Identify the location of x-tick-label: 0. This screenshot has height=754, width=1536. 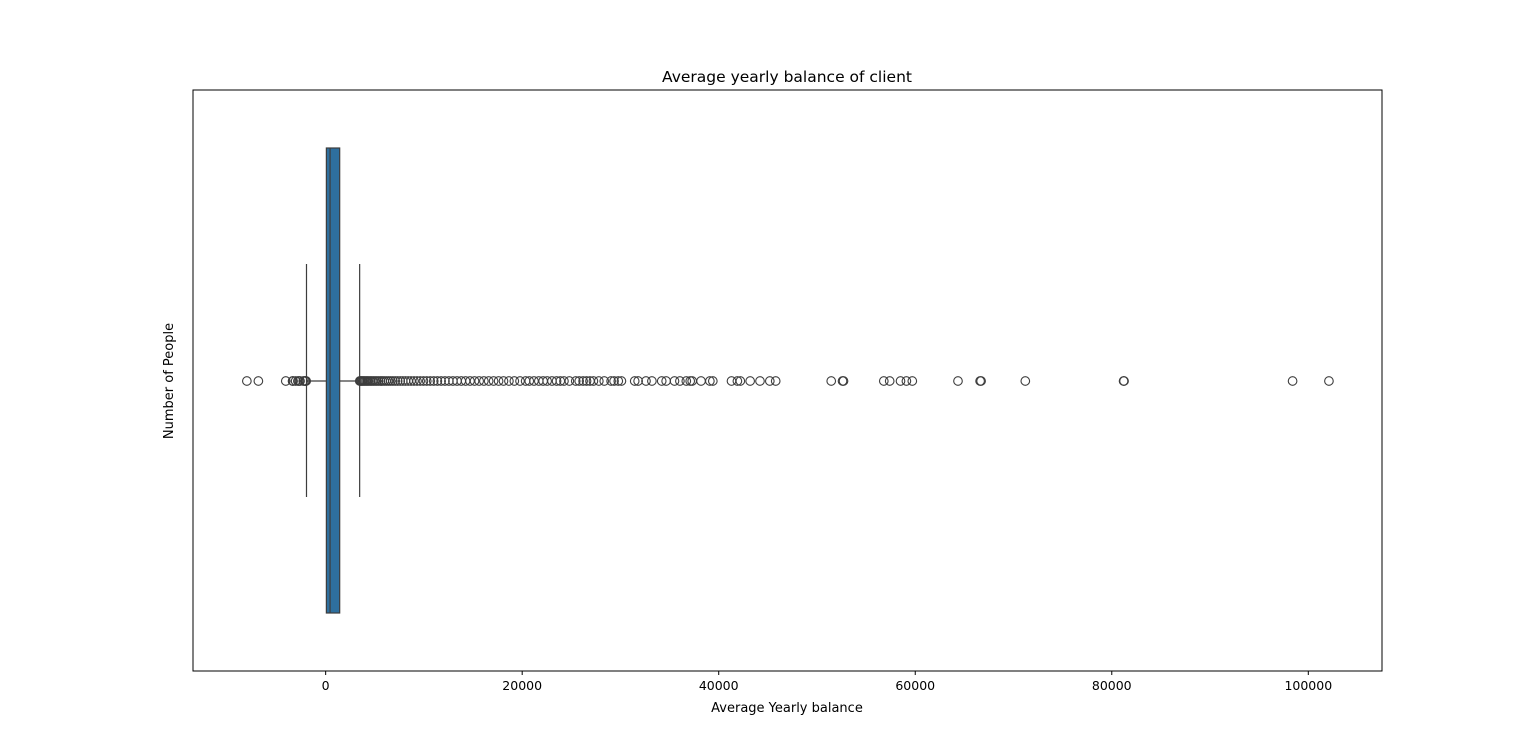
(326, 685).